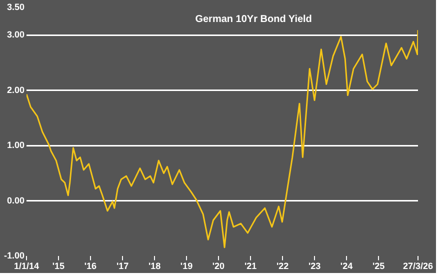 The width and height of the screenshot is (445, 280). Describe the element at coordinates (282, 266) in the screenshot. I see `x-tick-label: '22` at that location.